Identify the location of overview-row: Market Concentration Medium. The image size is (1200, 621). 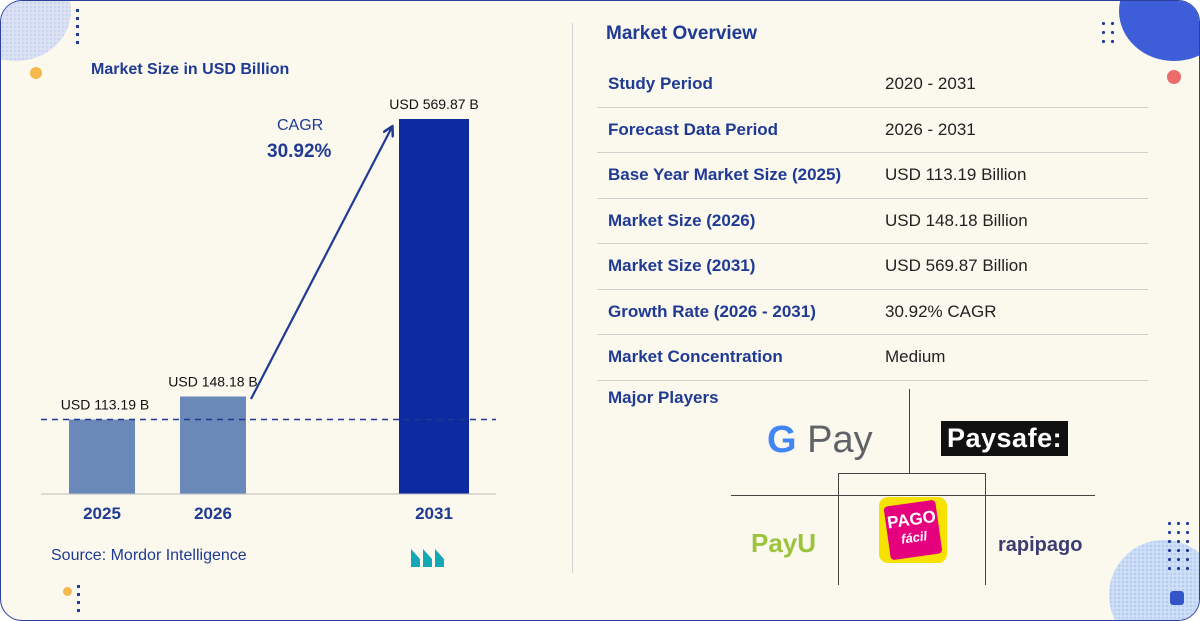
(872, 358).